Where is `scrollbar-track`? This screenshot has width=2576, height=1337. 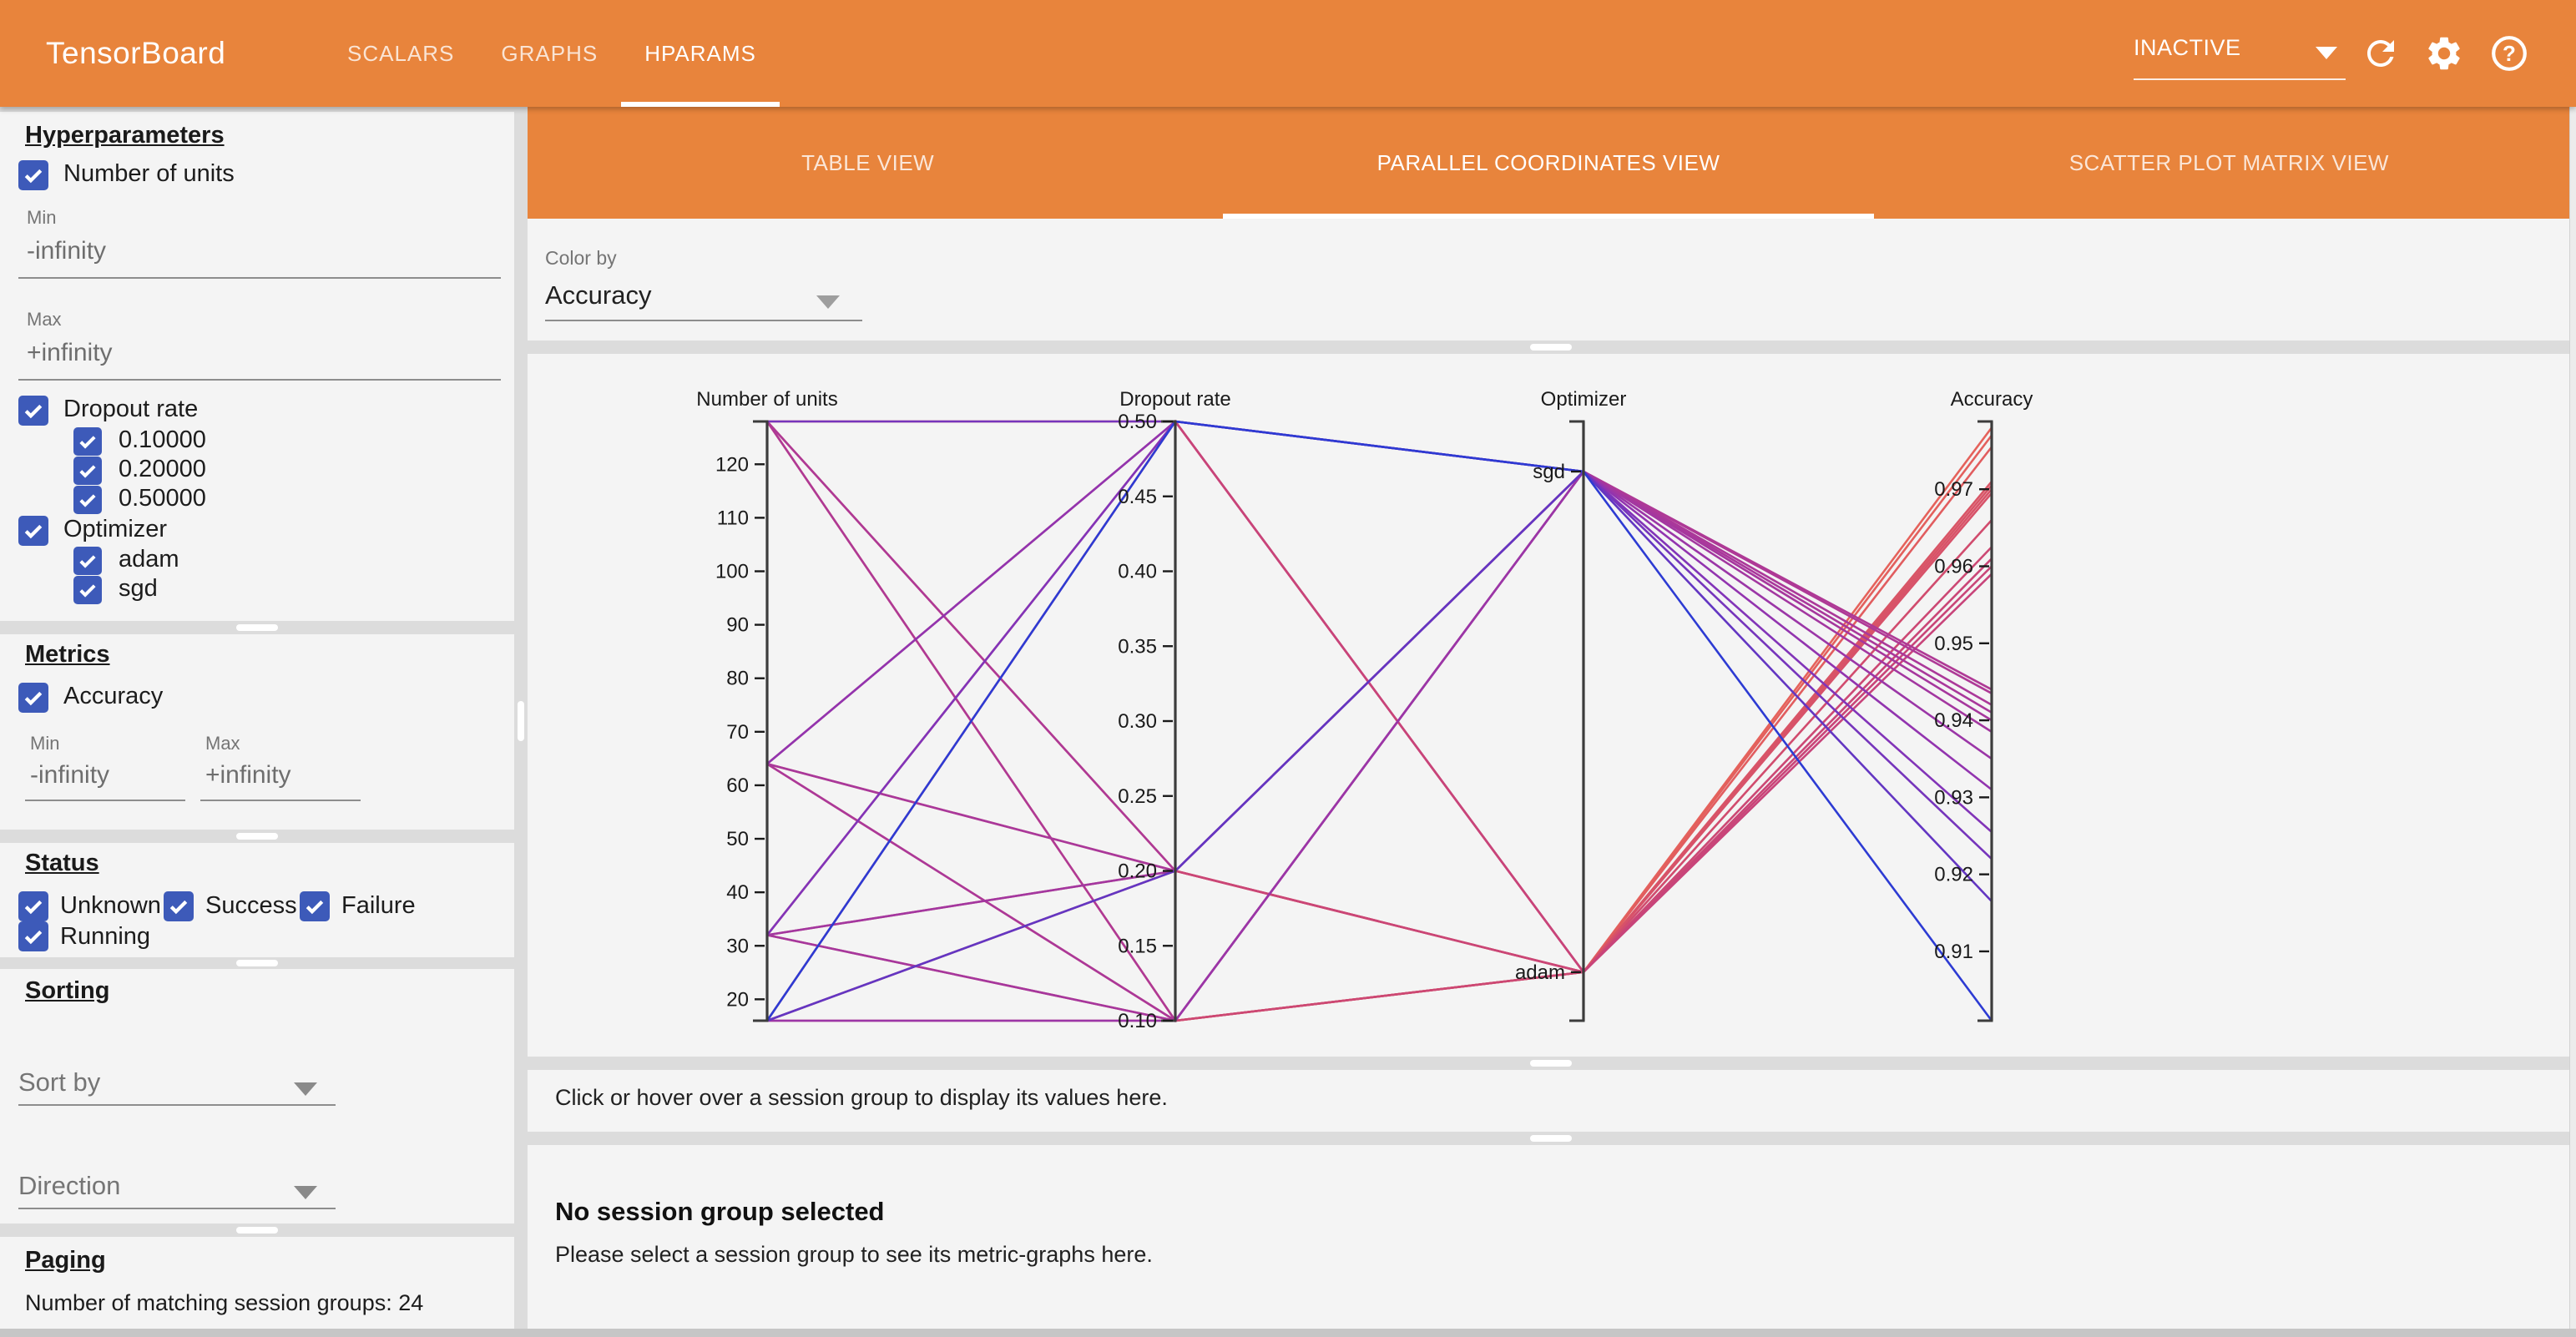 scrollbar-track is located at coordinates (2572, 722).